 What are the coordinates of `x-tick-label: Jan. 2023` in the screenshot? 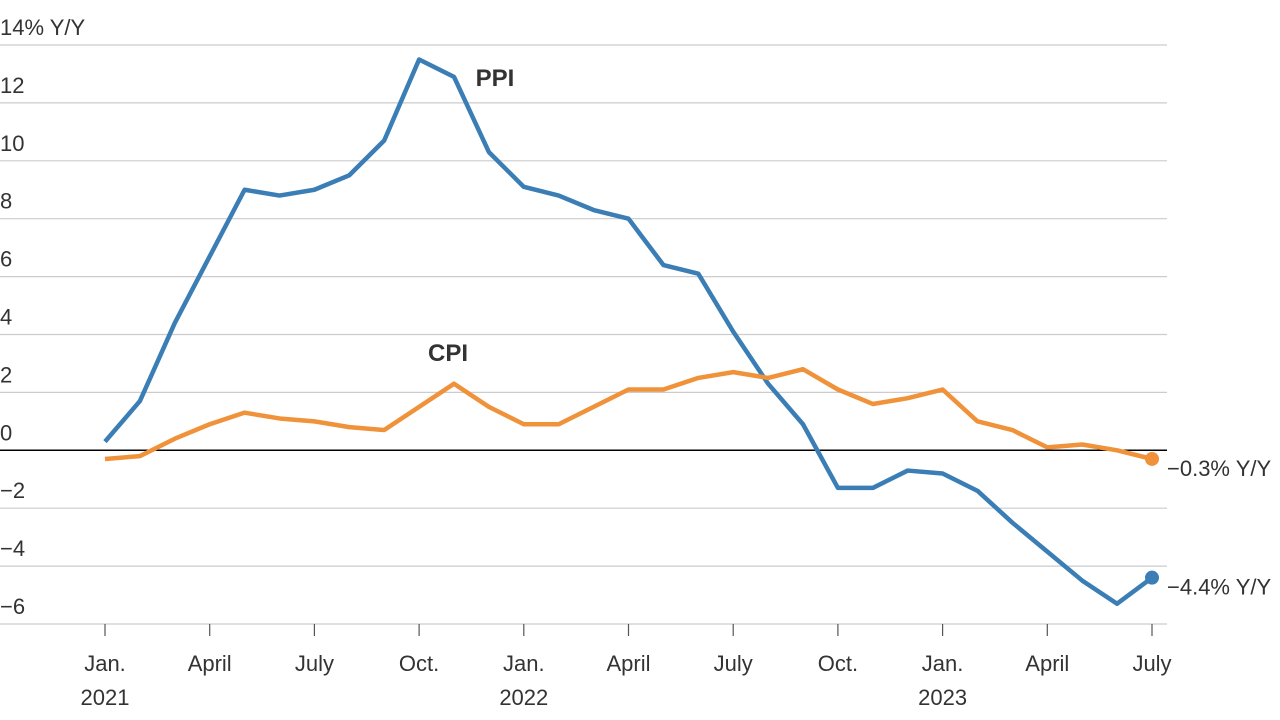 It's located at (942, 680).